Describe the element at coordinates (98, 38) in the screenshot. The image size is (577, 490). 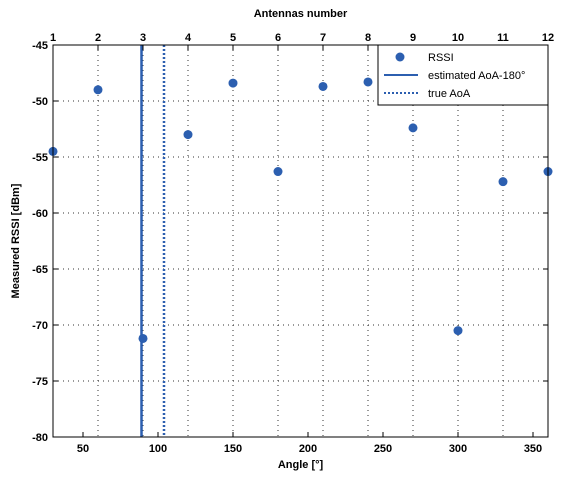
I see `top-tick-label: 2` at that location.